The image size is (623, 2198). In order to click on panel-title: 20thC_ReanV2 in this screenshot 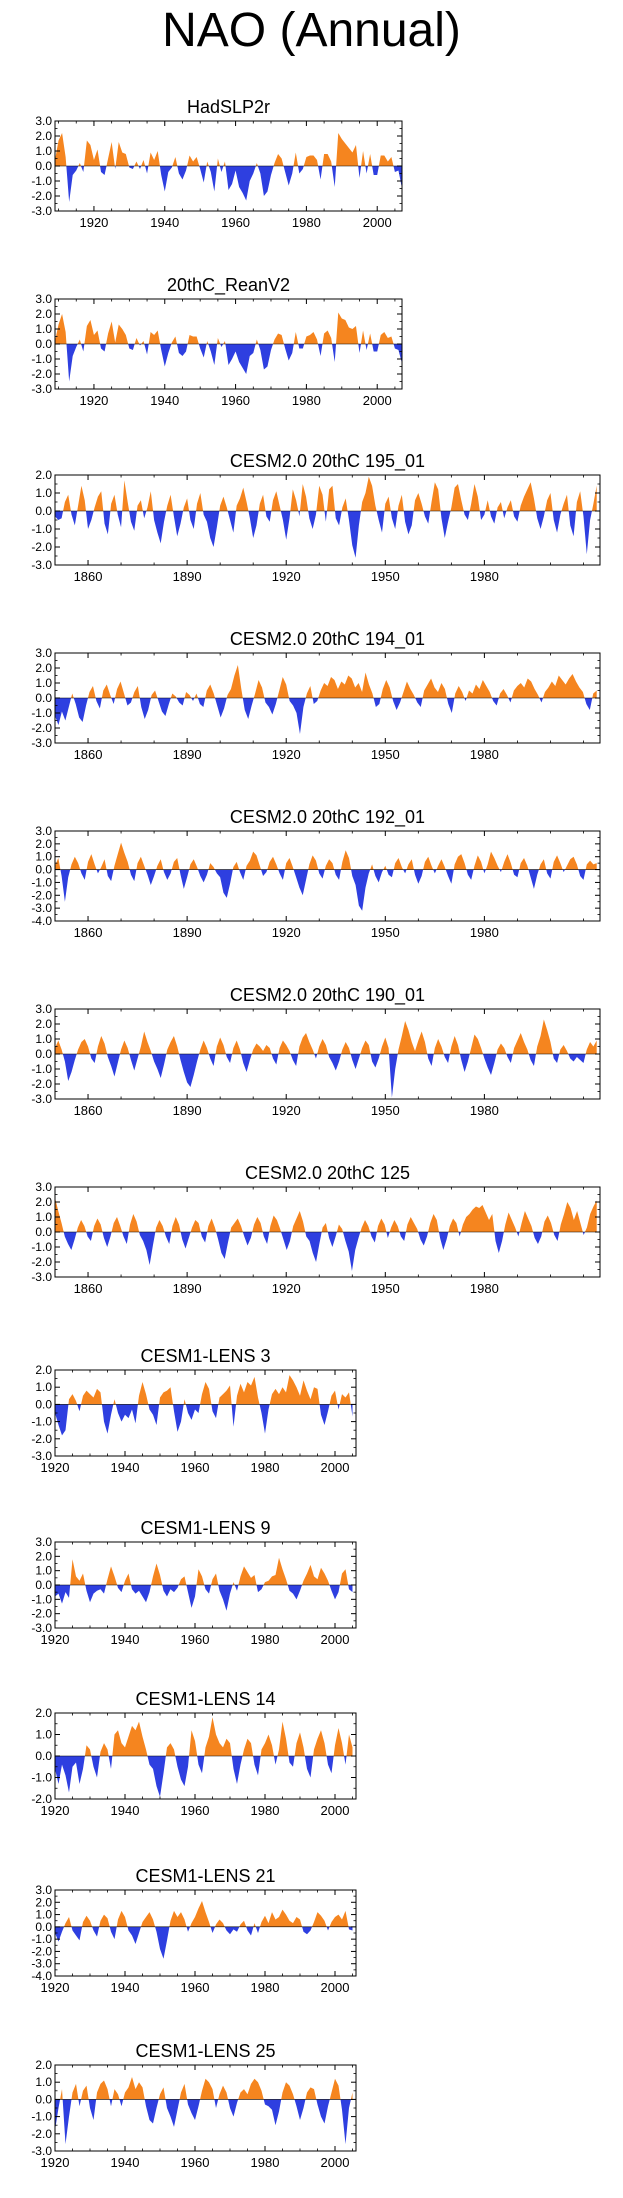, I will do `click(228, 285)`.